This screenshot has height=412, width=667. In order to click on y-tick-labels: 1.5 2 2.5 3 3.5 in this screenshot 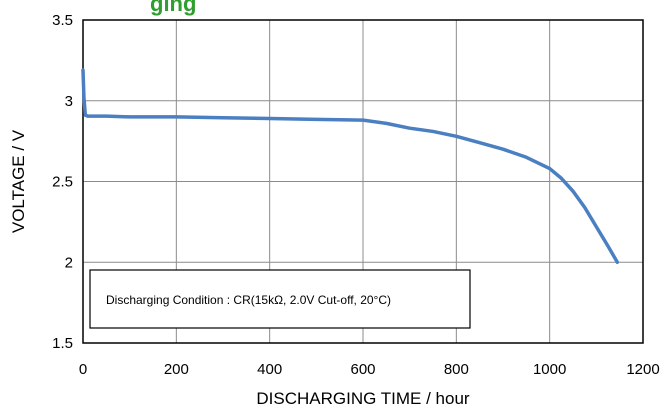, I will do `click(62, 182)`.